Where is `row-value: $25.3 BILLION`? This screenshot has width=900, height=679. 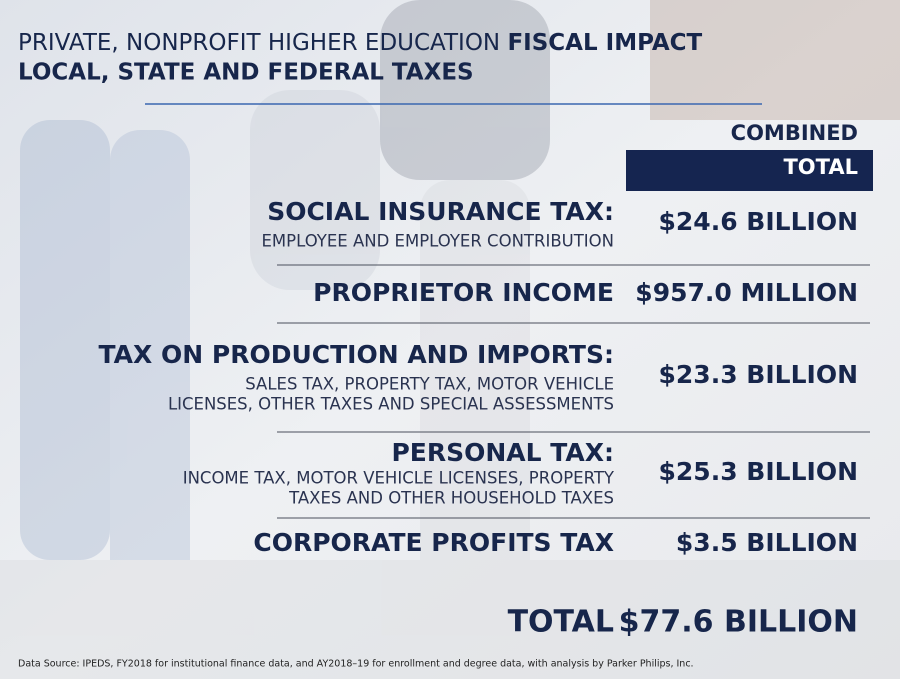
row-value: $25.3 BILLION is located at coordinates (758, 471).